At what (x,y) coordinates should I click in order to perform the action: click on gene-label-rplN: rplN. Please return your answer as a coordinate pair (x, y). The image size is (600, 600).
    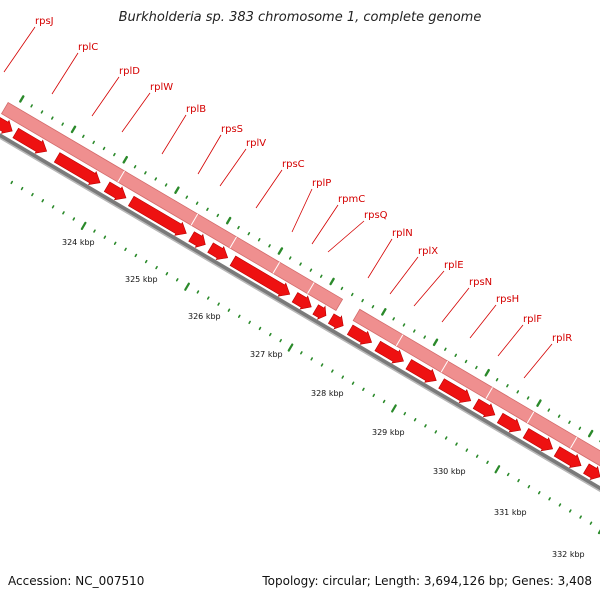
    Looking at the image, I should click on (402, 233).